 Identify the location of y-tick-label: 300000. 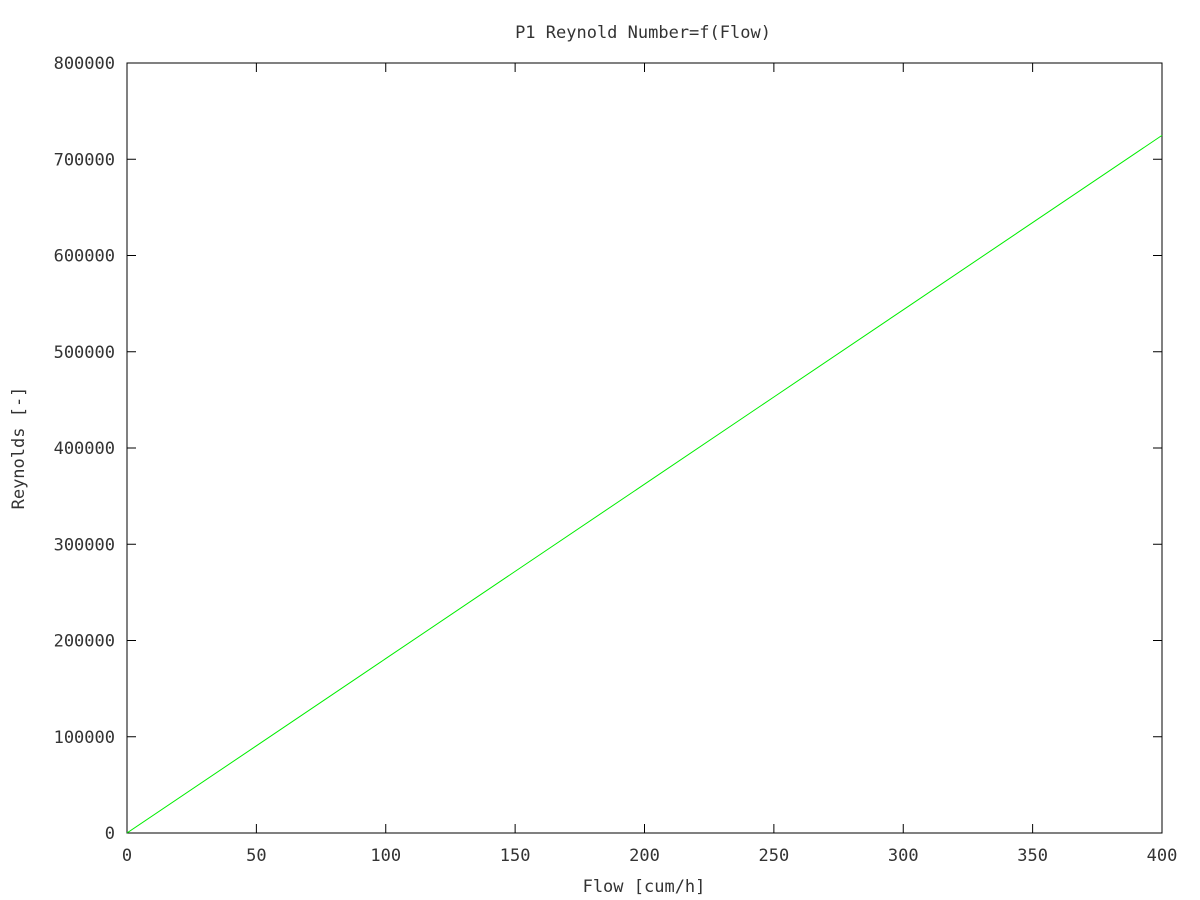
(84, 545).